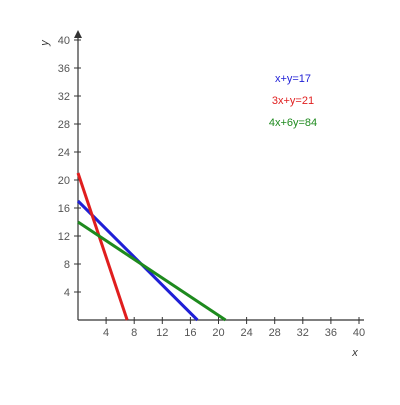 This screenshot has width=400, height=405. What do you see at coordinates (64, 209) in the screenshot?
I see `y-tick-label: 16` at bounding box center [64, 209].